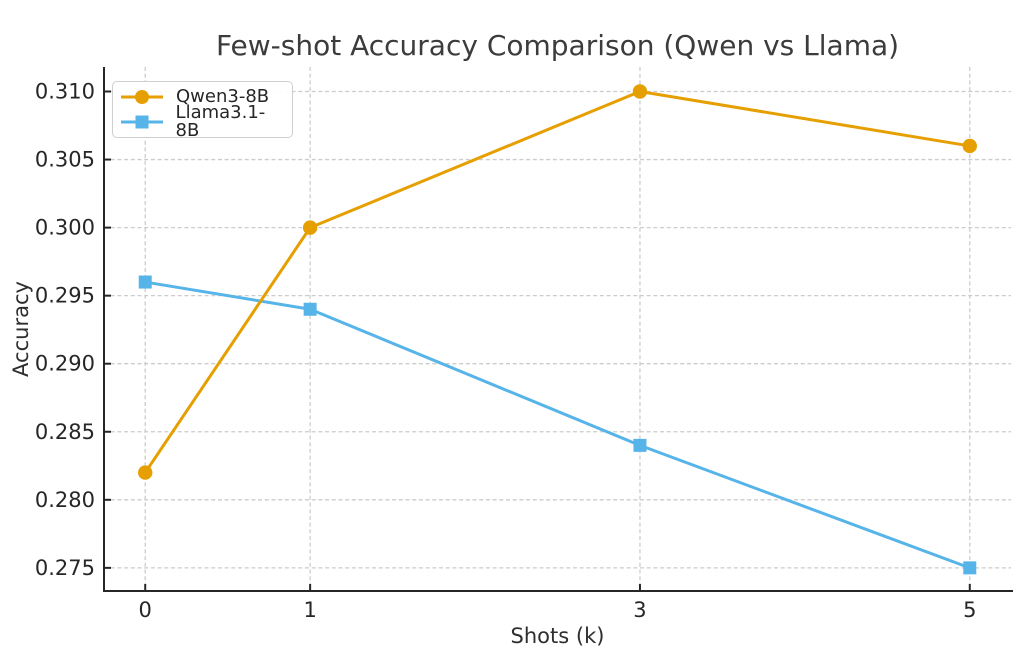 Image resolution: width=1032 pixels, height=663 pixels. I want to click on x-tick-label: 1, so click(309, 610).